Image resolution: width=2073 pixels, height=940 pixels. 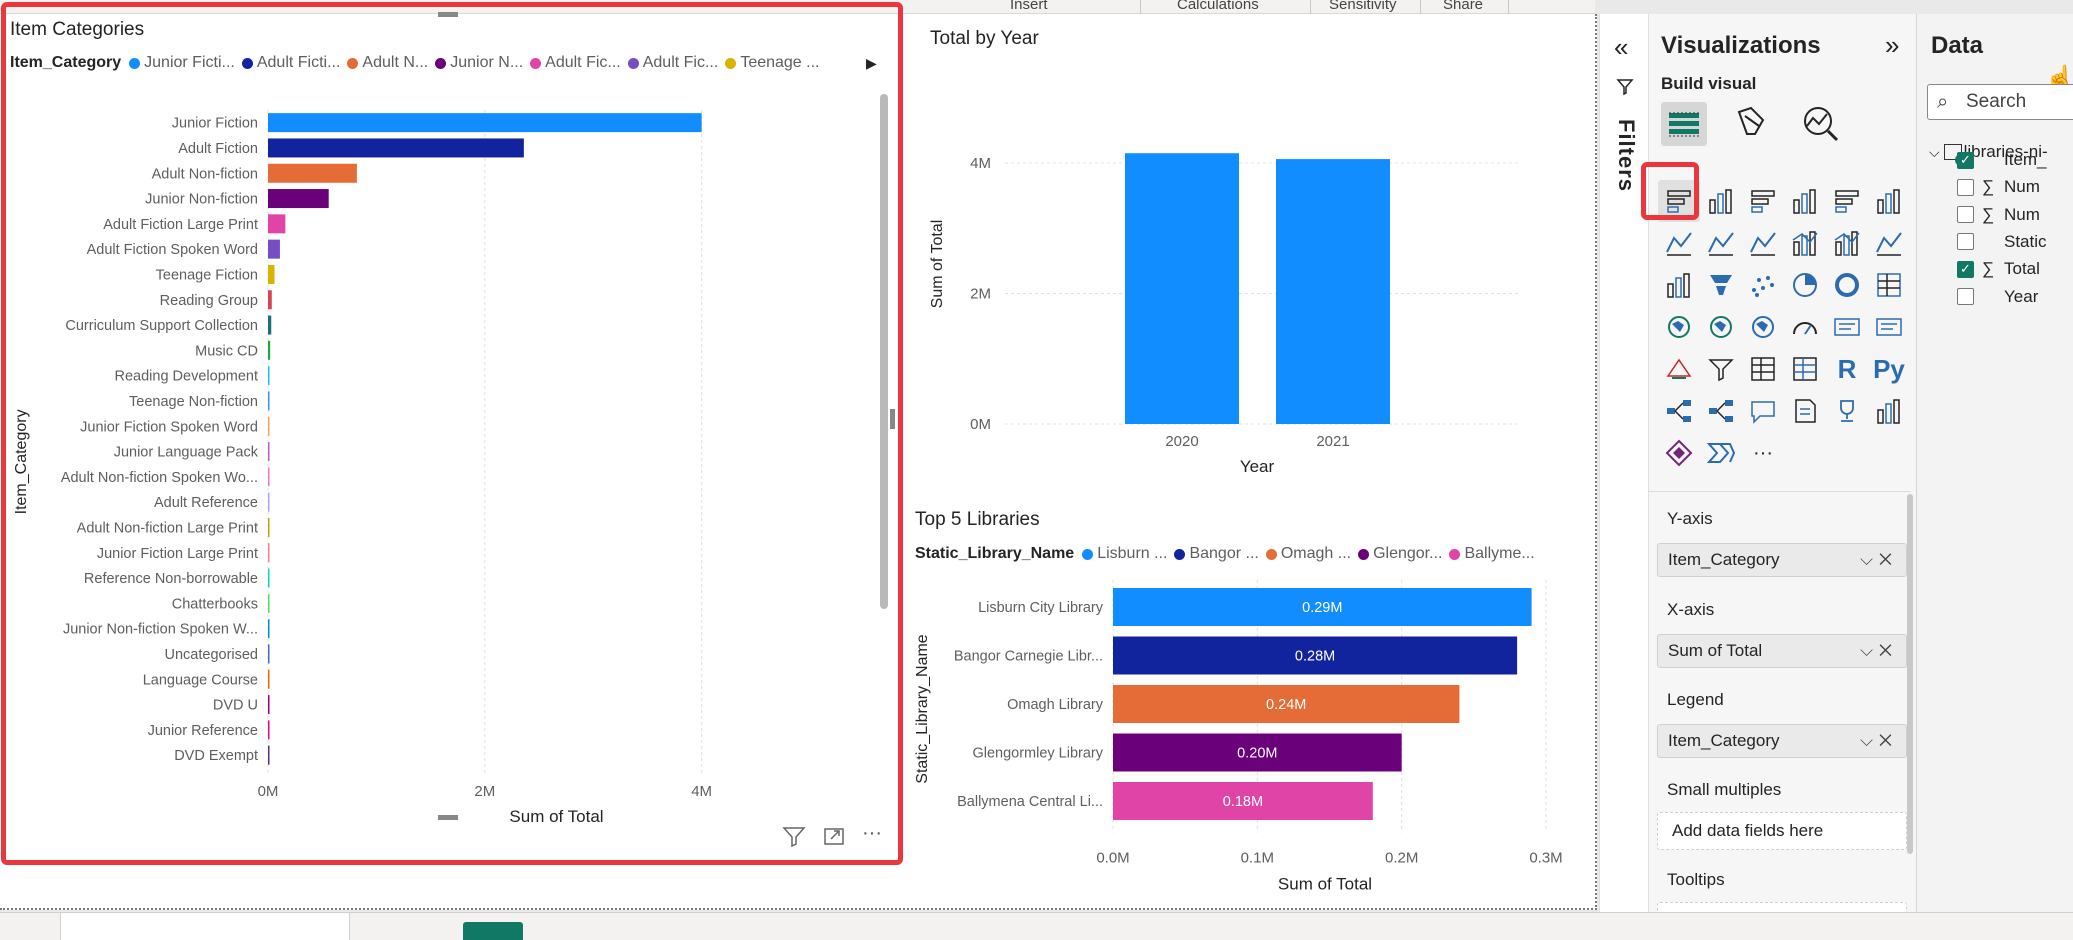 I want to click on smart-narrative-icon, so click(x=1805, y=411).